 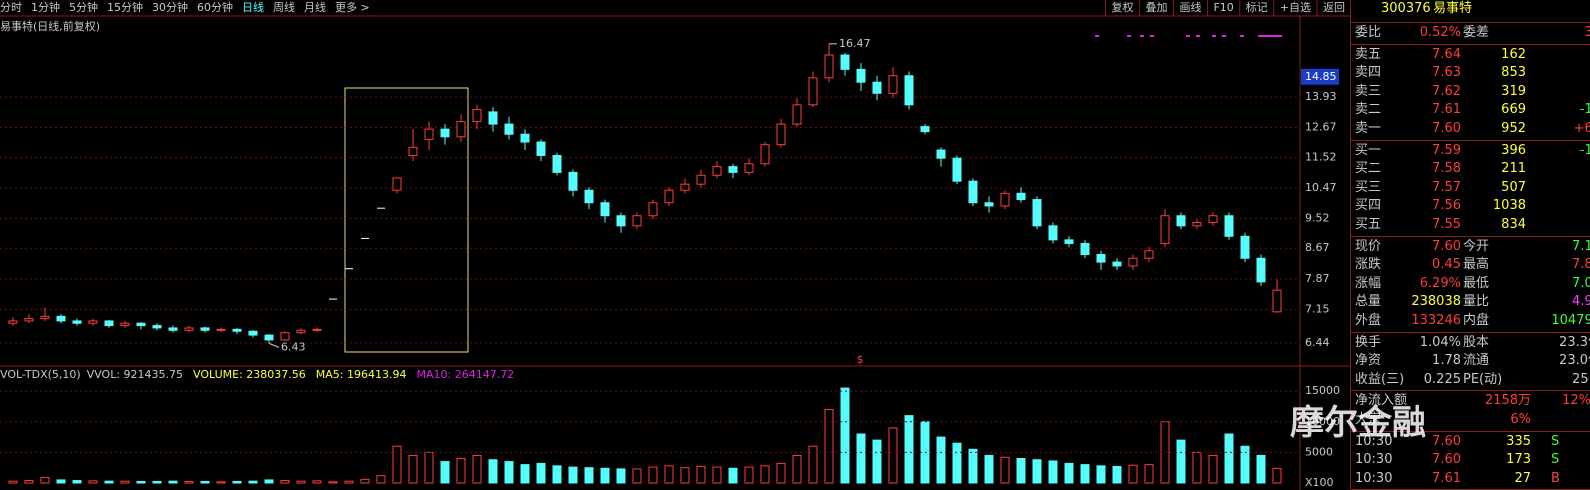 I want to click on y-tick-label: 6.44, so click(x=1317, y=342).